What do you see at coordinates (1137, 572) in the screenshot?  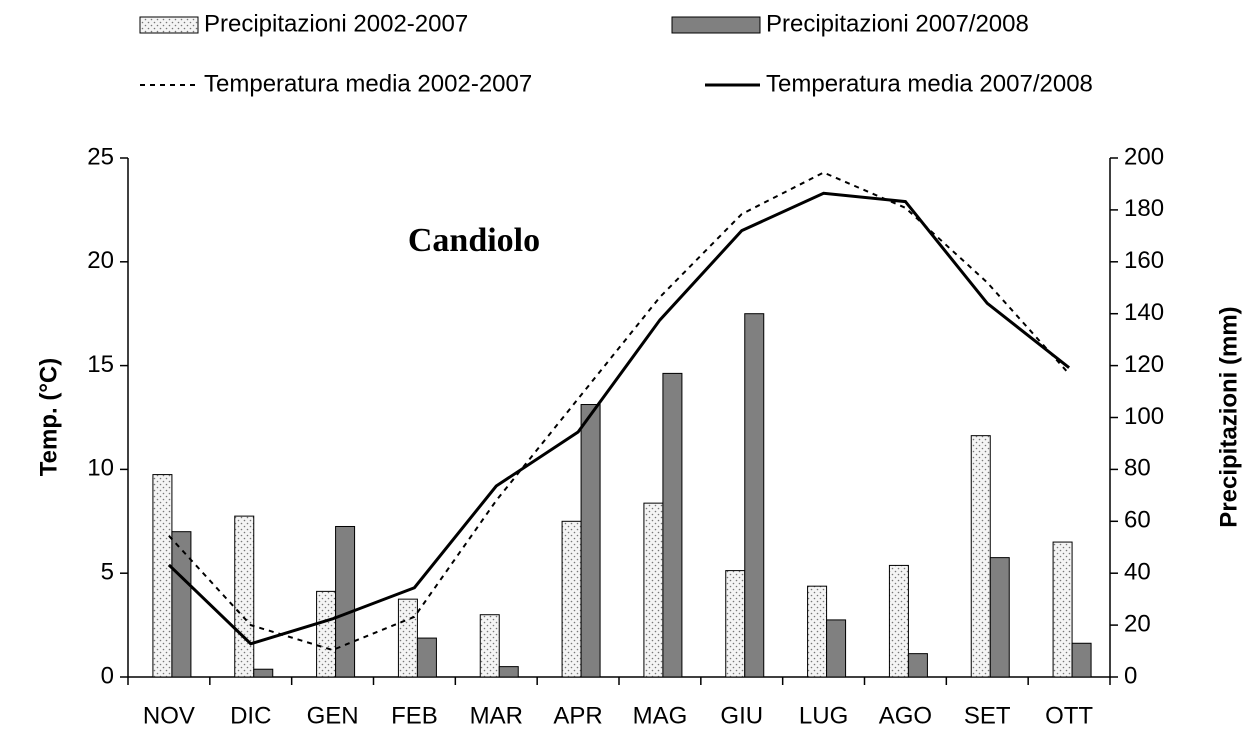 I see `y2-tick-label: 40` at bounding box center [1137, 572].